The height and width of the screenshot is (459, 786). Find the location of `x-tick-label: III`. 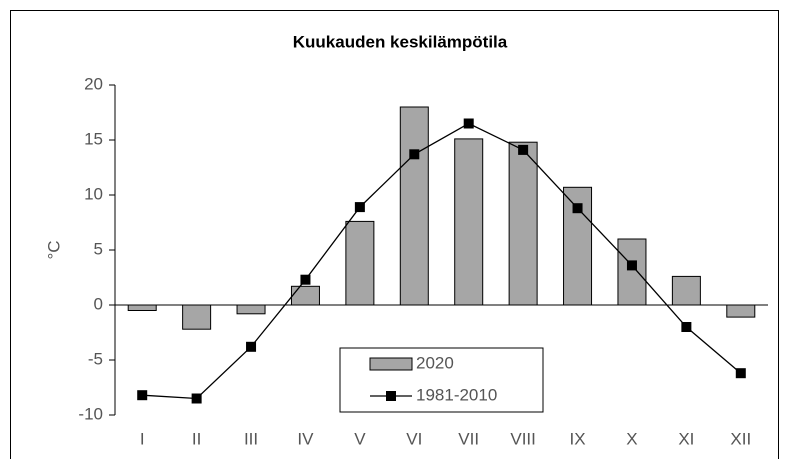

x-tick-label: III is located at coordinates (251, 438).